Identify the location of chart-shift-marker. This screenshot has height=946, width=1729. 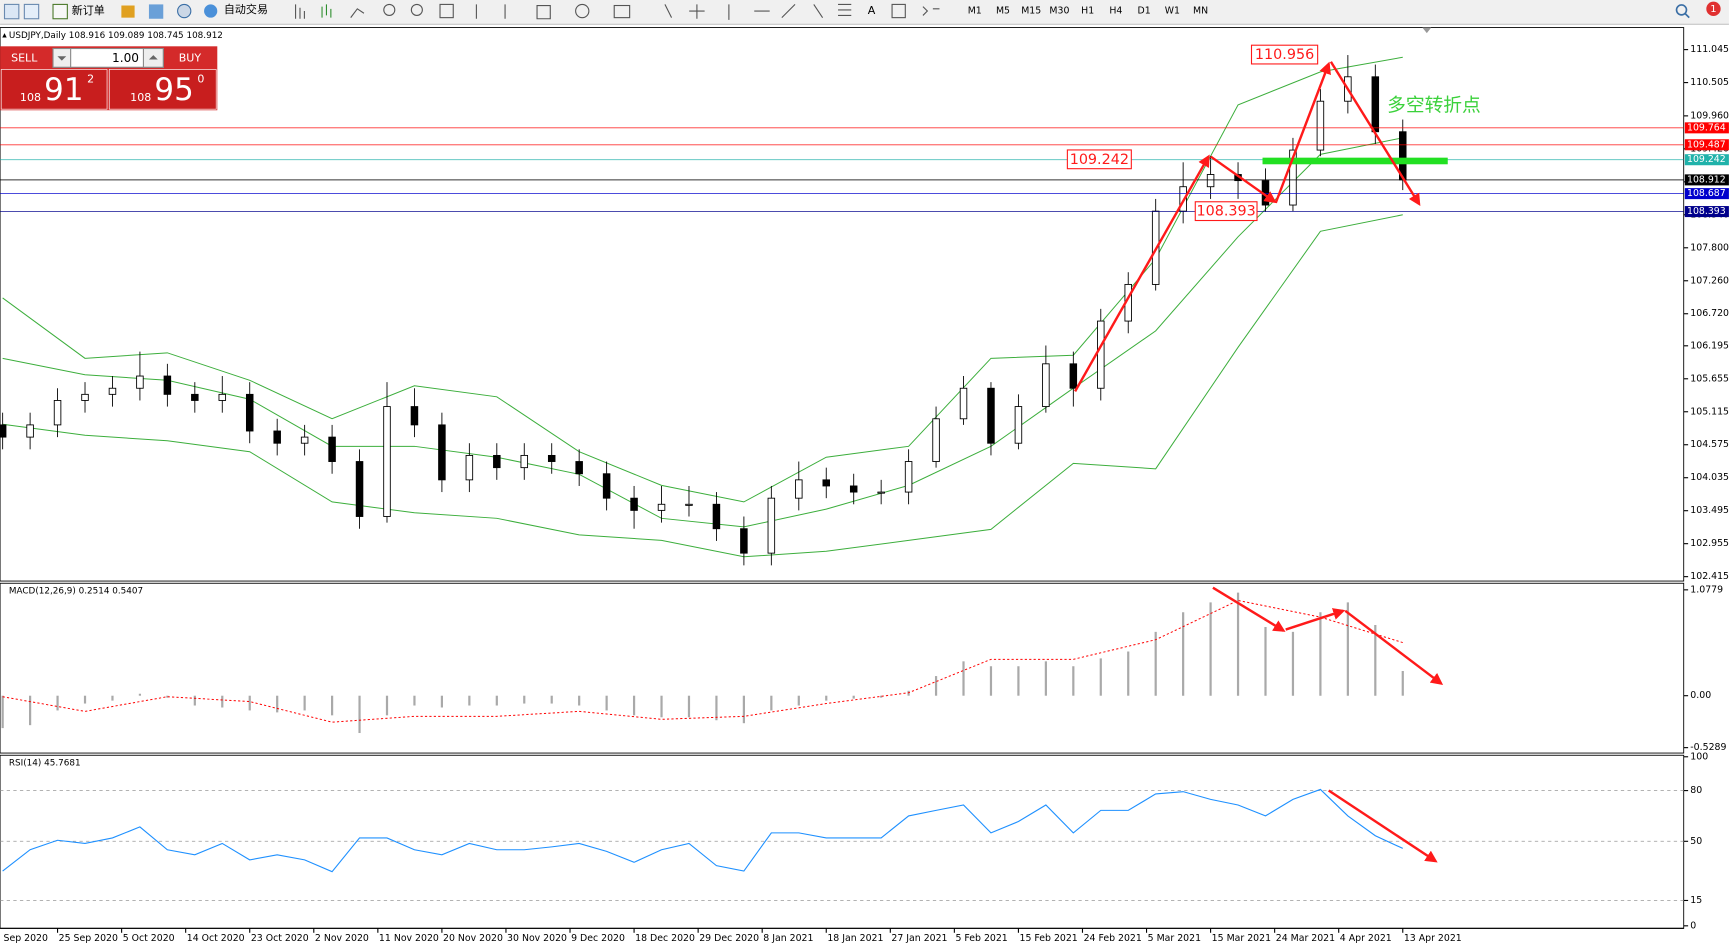
(1427, 30).